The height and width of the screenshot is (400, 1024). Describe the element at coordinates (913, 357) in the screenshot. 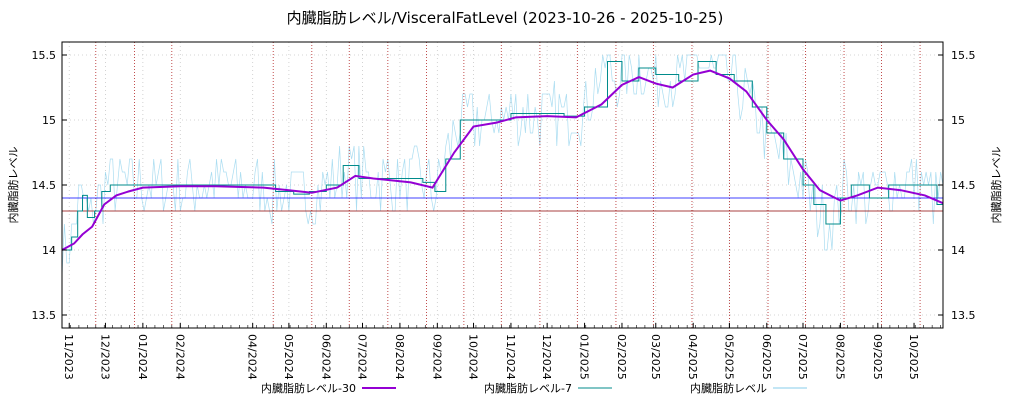

I see `x-tick-label: 10/2025` at that location.